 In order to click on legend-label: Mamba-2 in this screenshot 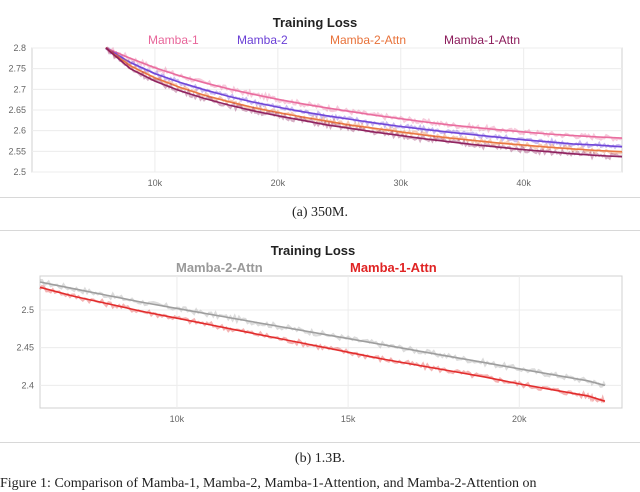, I will do `click(262, 40)`.